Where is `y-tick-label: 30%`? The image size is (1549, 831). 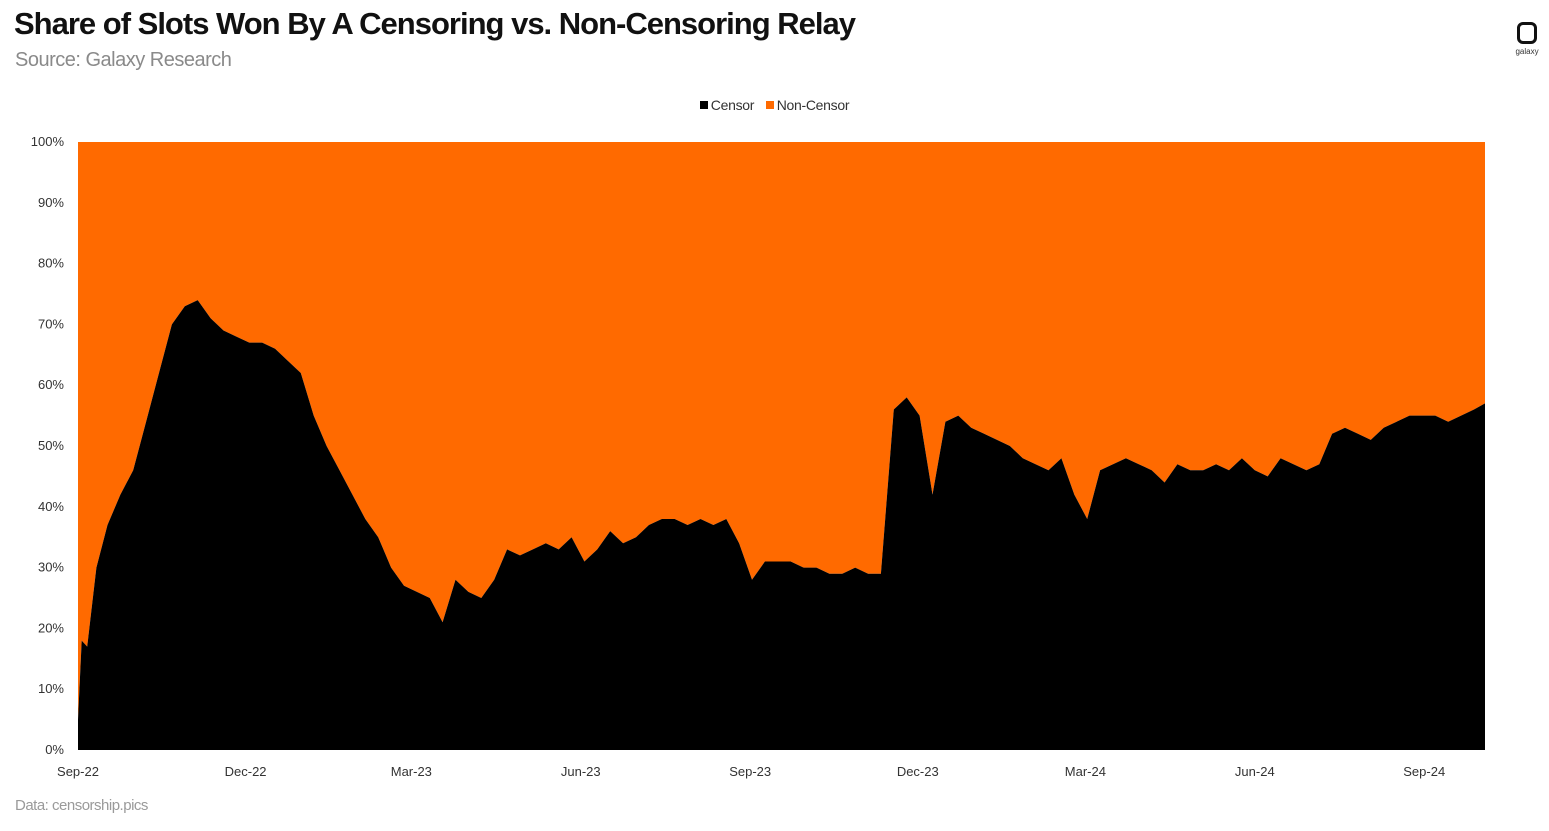
y-tick-label: 30% is located at coordinates (51, 567).